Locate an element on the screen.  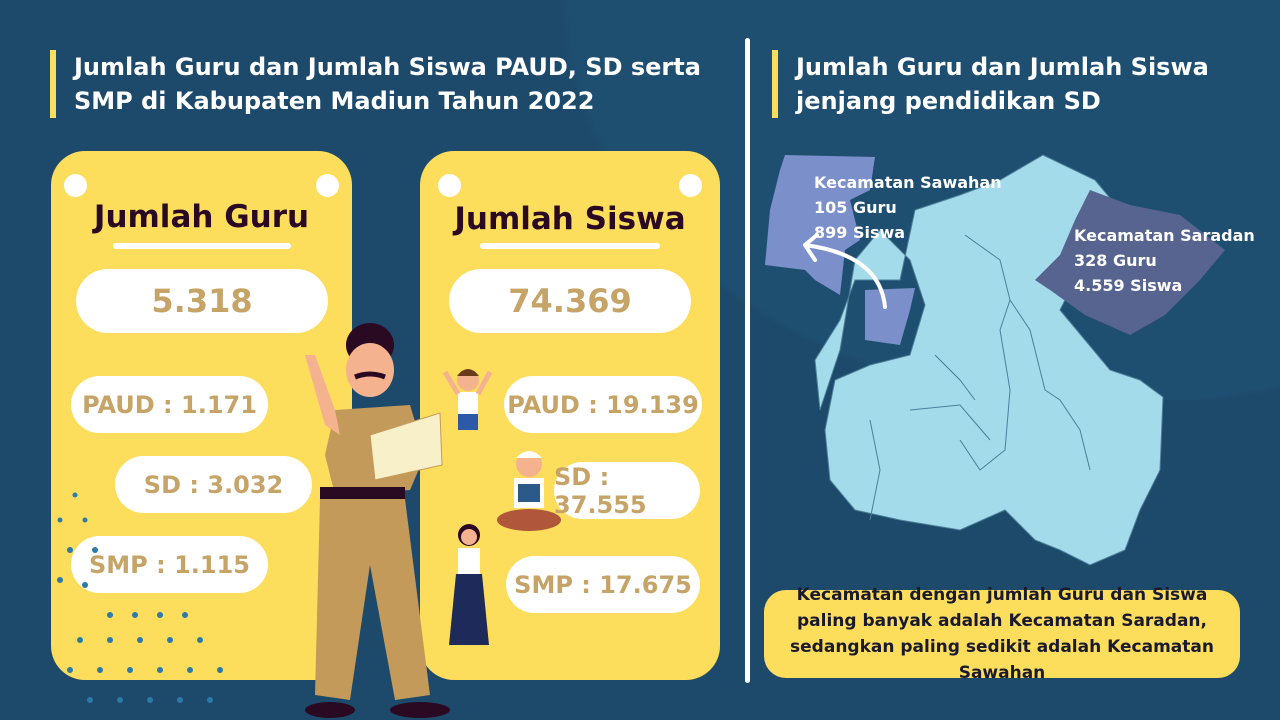
guru-card-title: Jumlah Guru is located at coordinates (201, 217).